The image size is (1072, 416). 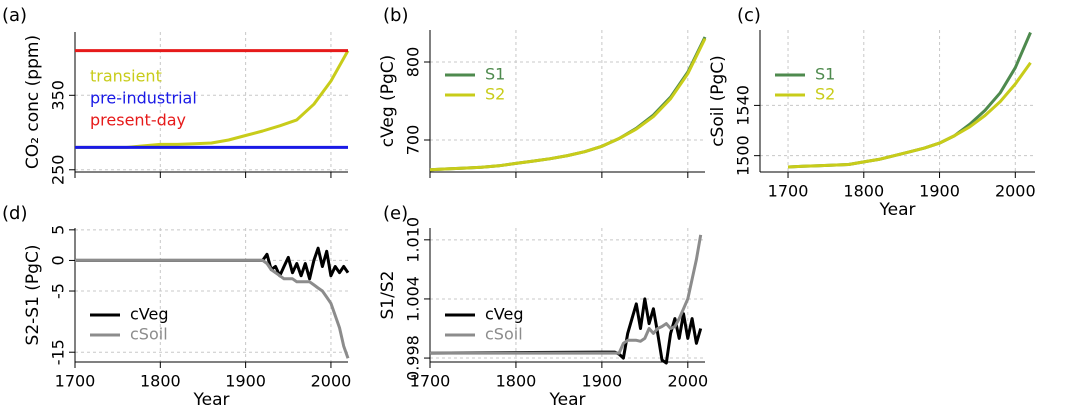 What do you see at coordinates (388, 295) in the screenshot?
I see `y-axis-label: S1/S2` at bounding box center [388, 295].